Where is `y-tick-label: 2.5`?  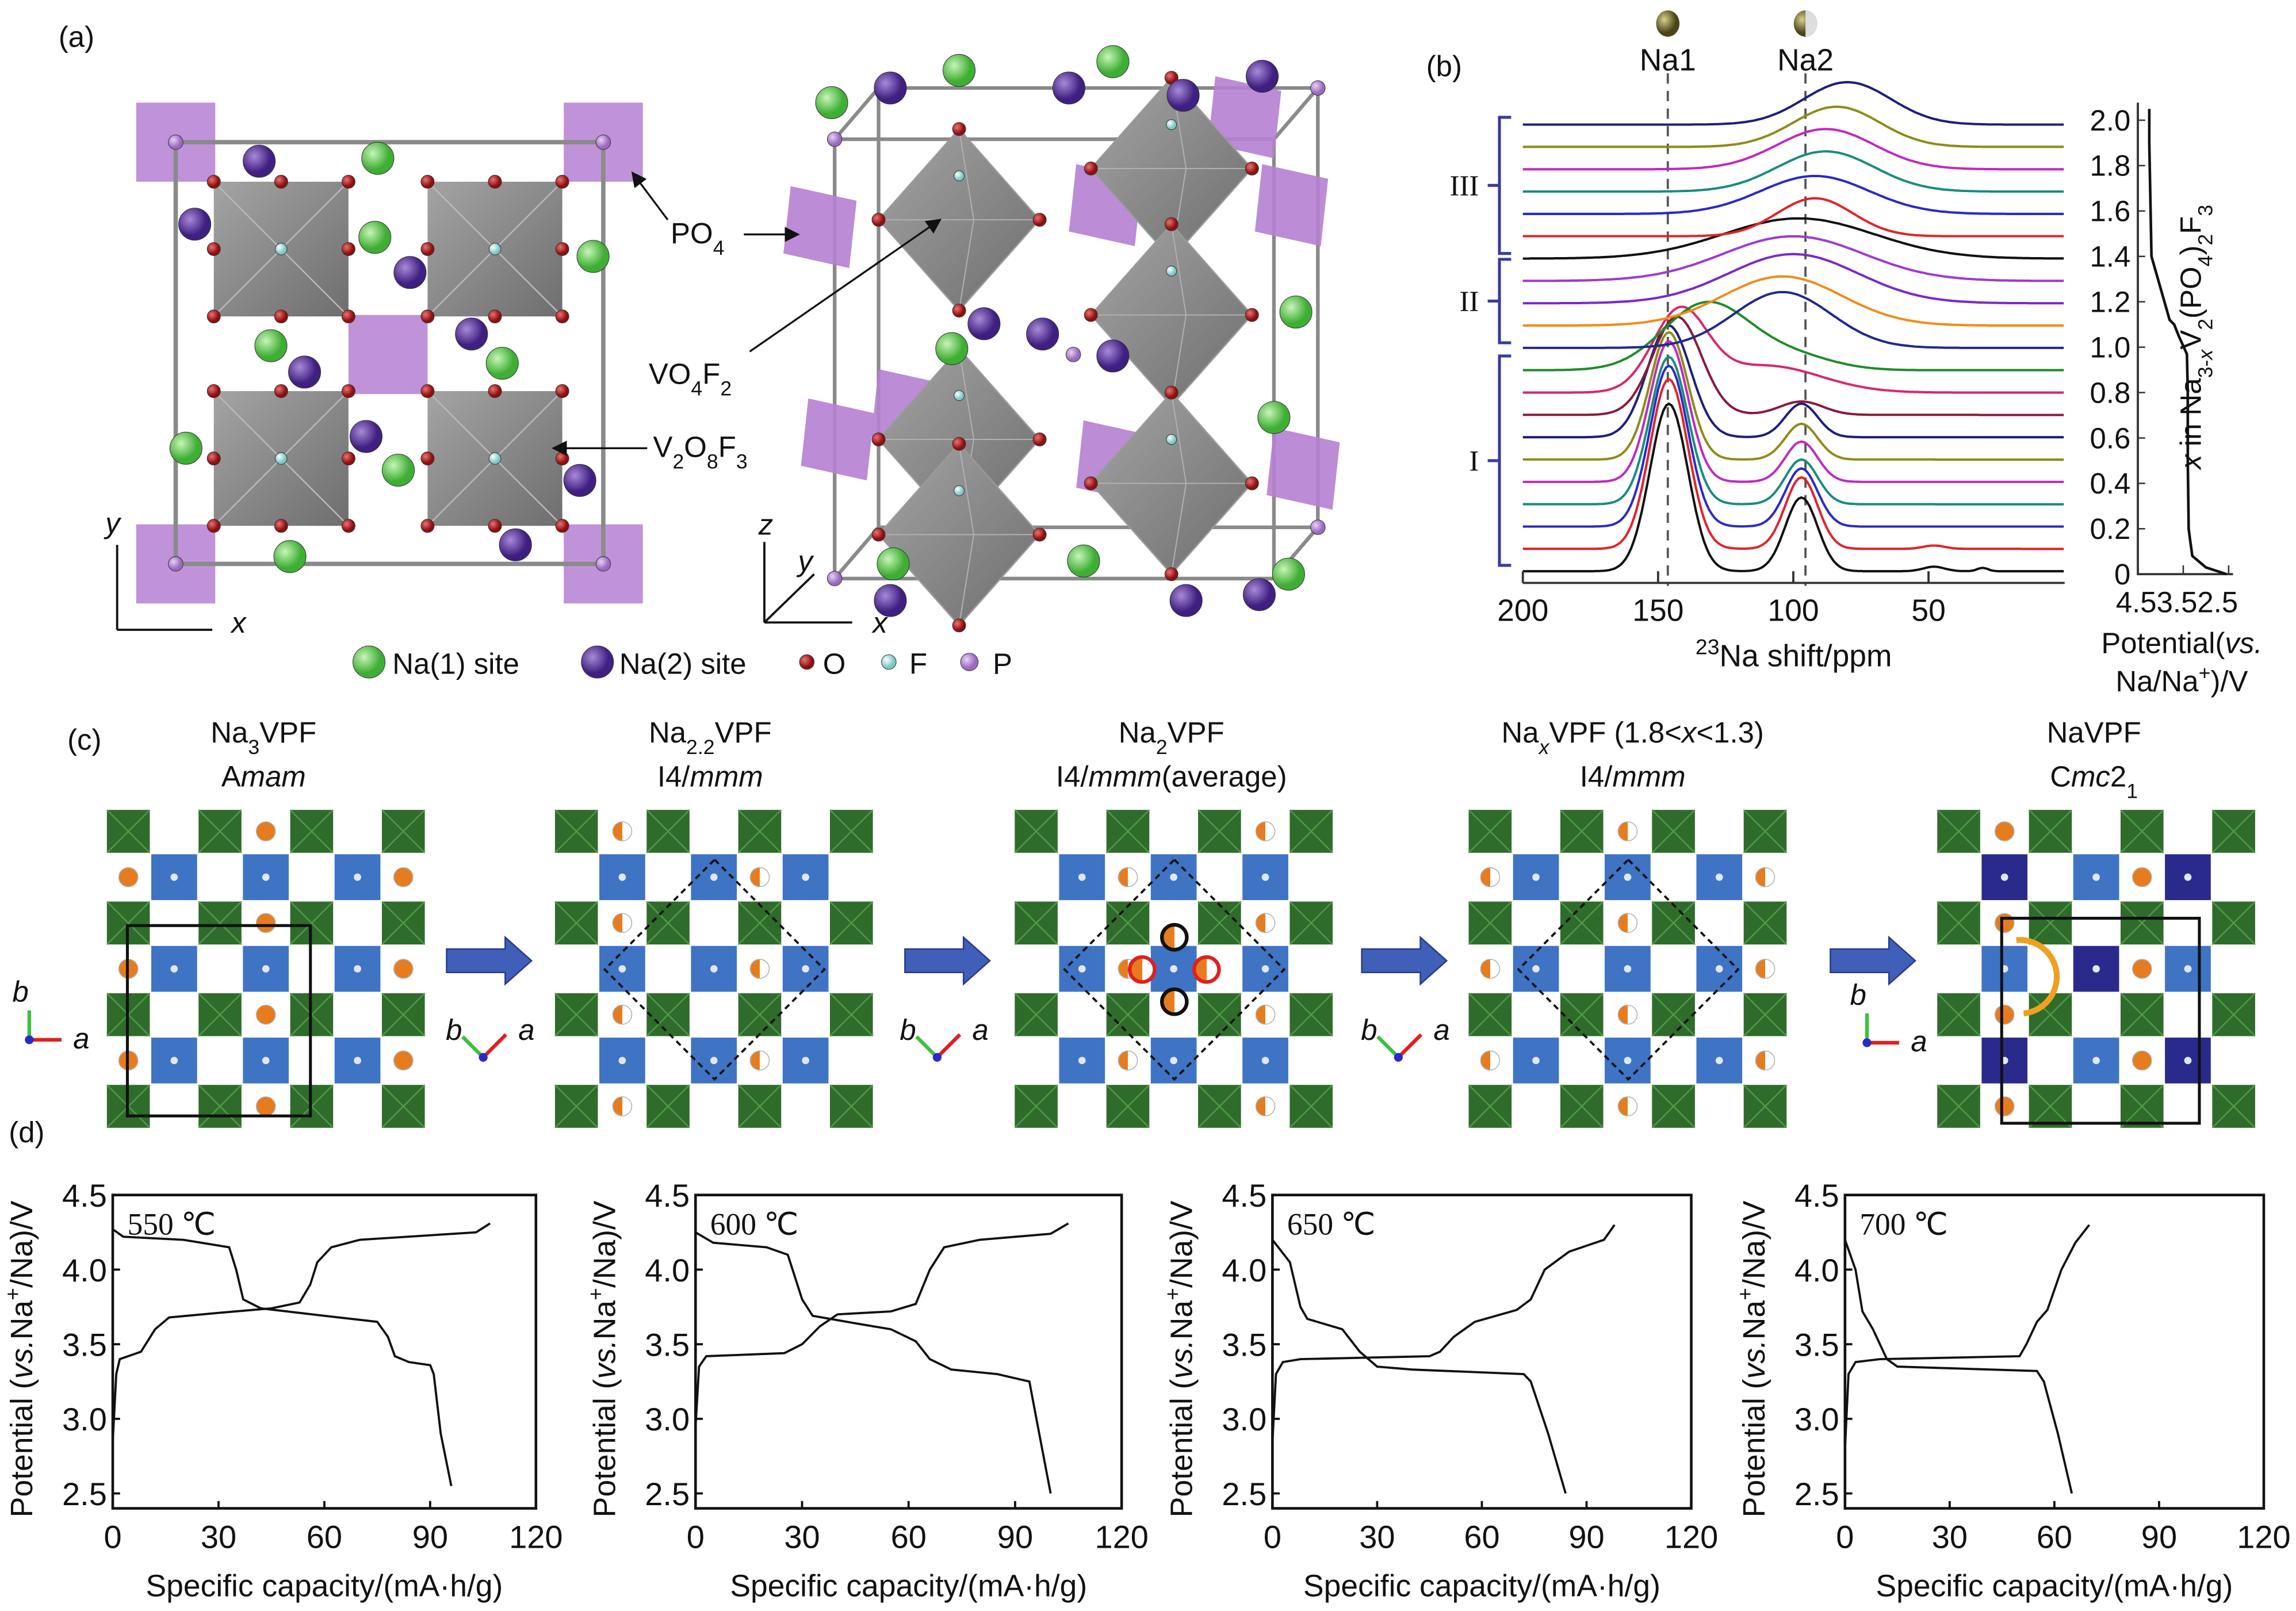
y-tick-label: 2.5 is located at coordinates (1816, 1494).